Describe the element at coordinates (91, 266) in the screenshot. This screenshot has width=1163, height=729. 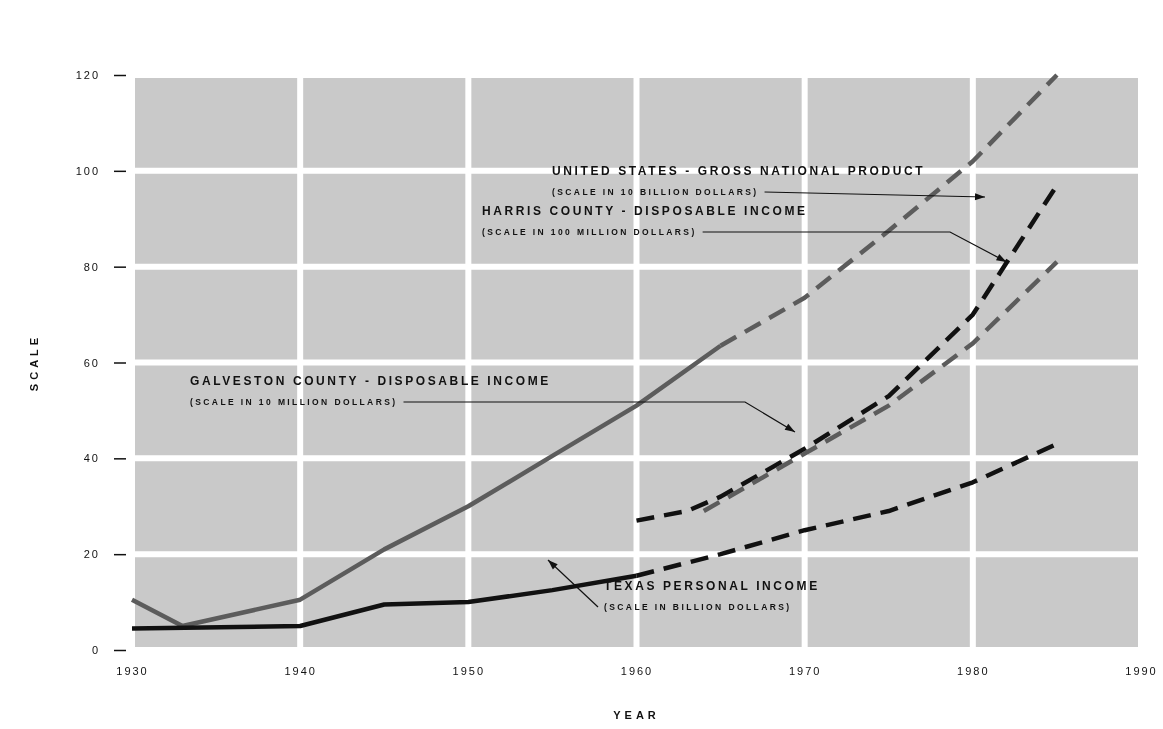
I see `y-tick-label: 80` at that location.